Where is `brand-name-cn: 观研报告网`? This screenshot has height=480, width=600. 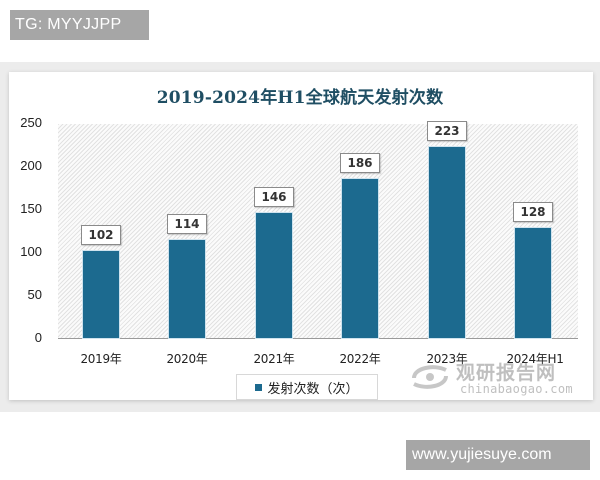 brand-name-cn: 观研报告网 is located at coordinates (506, 373).